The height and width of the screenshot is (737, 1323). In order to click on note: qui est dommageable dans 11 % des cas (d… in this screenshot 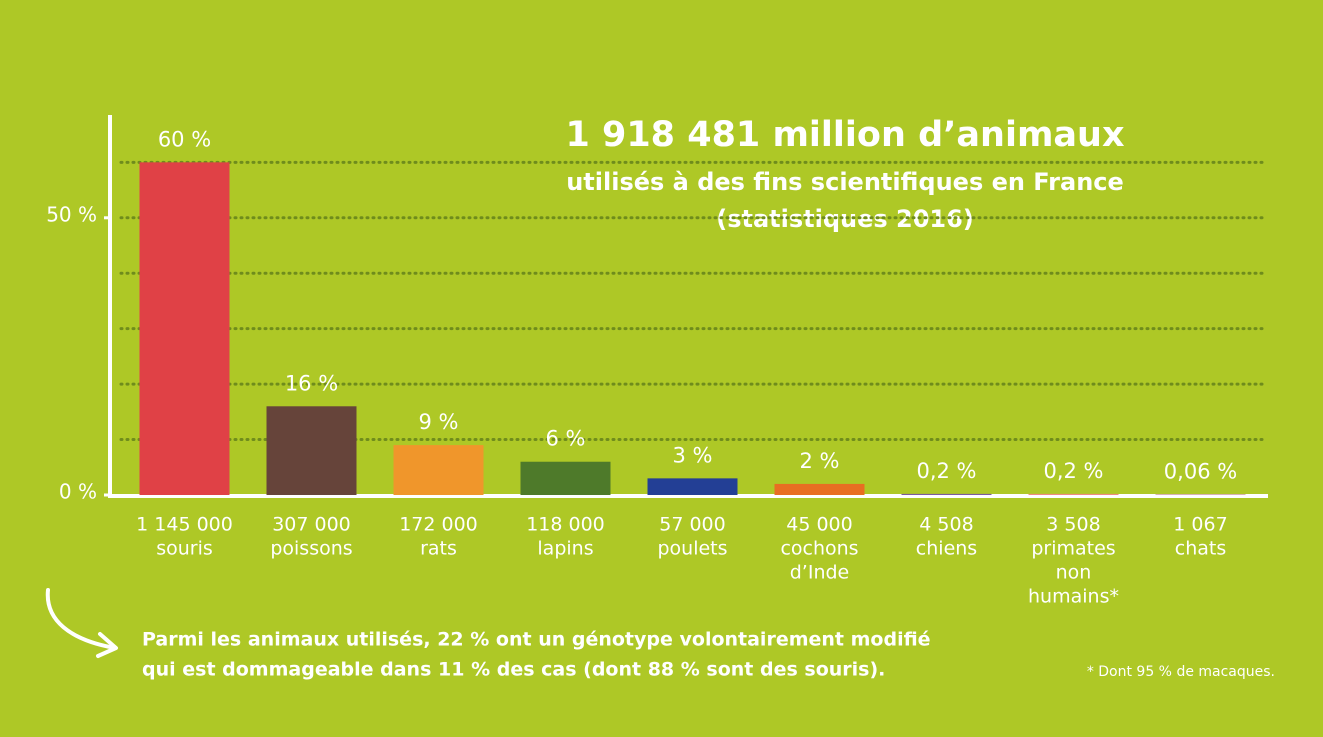, I will do `click(513, 670)`.